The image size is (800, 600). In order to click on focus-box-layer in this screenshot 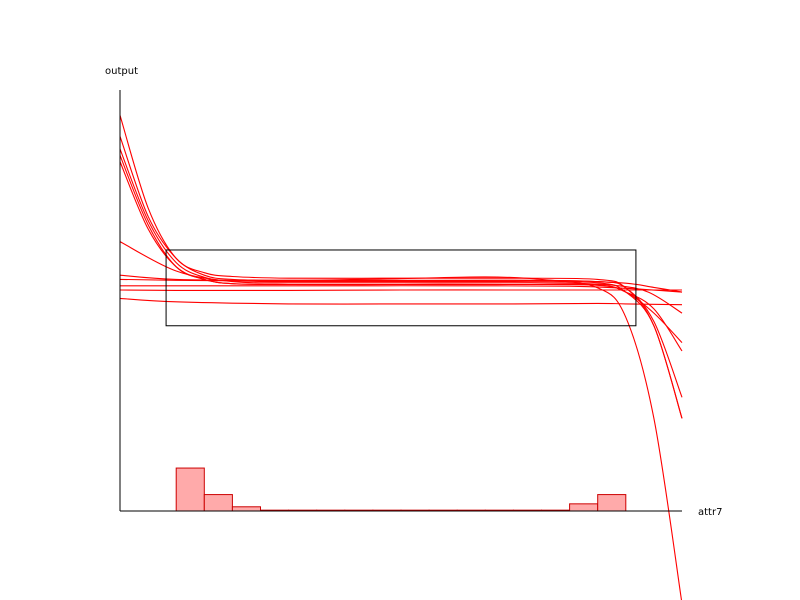, I will do `click(401, 288)`.